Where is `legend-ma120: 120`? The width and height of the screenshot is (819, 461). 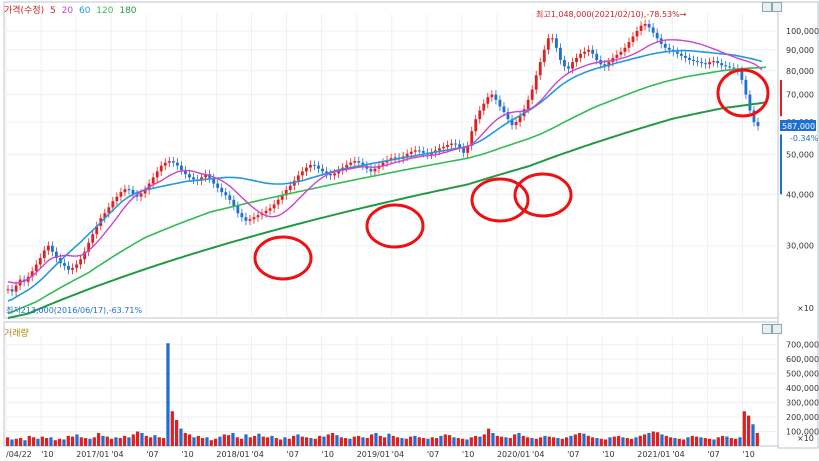 legend-ma120: 120 is located at coordinates (105, 11).